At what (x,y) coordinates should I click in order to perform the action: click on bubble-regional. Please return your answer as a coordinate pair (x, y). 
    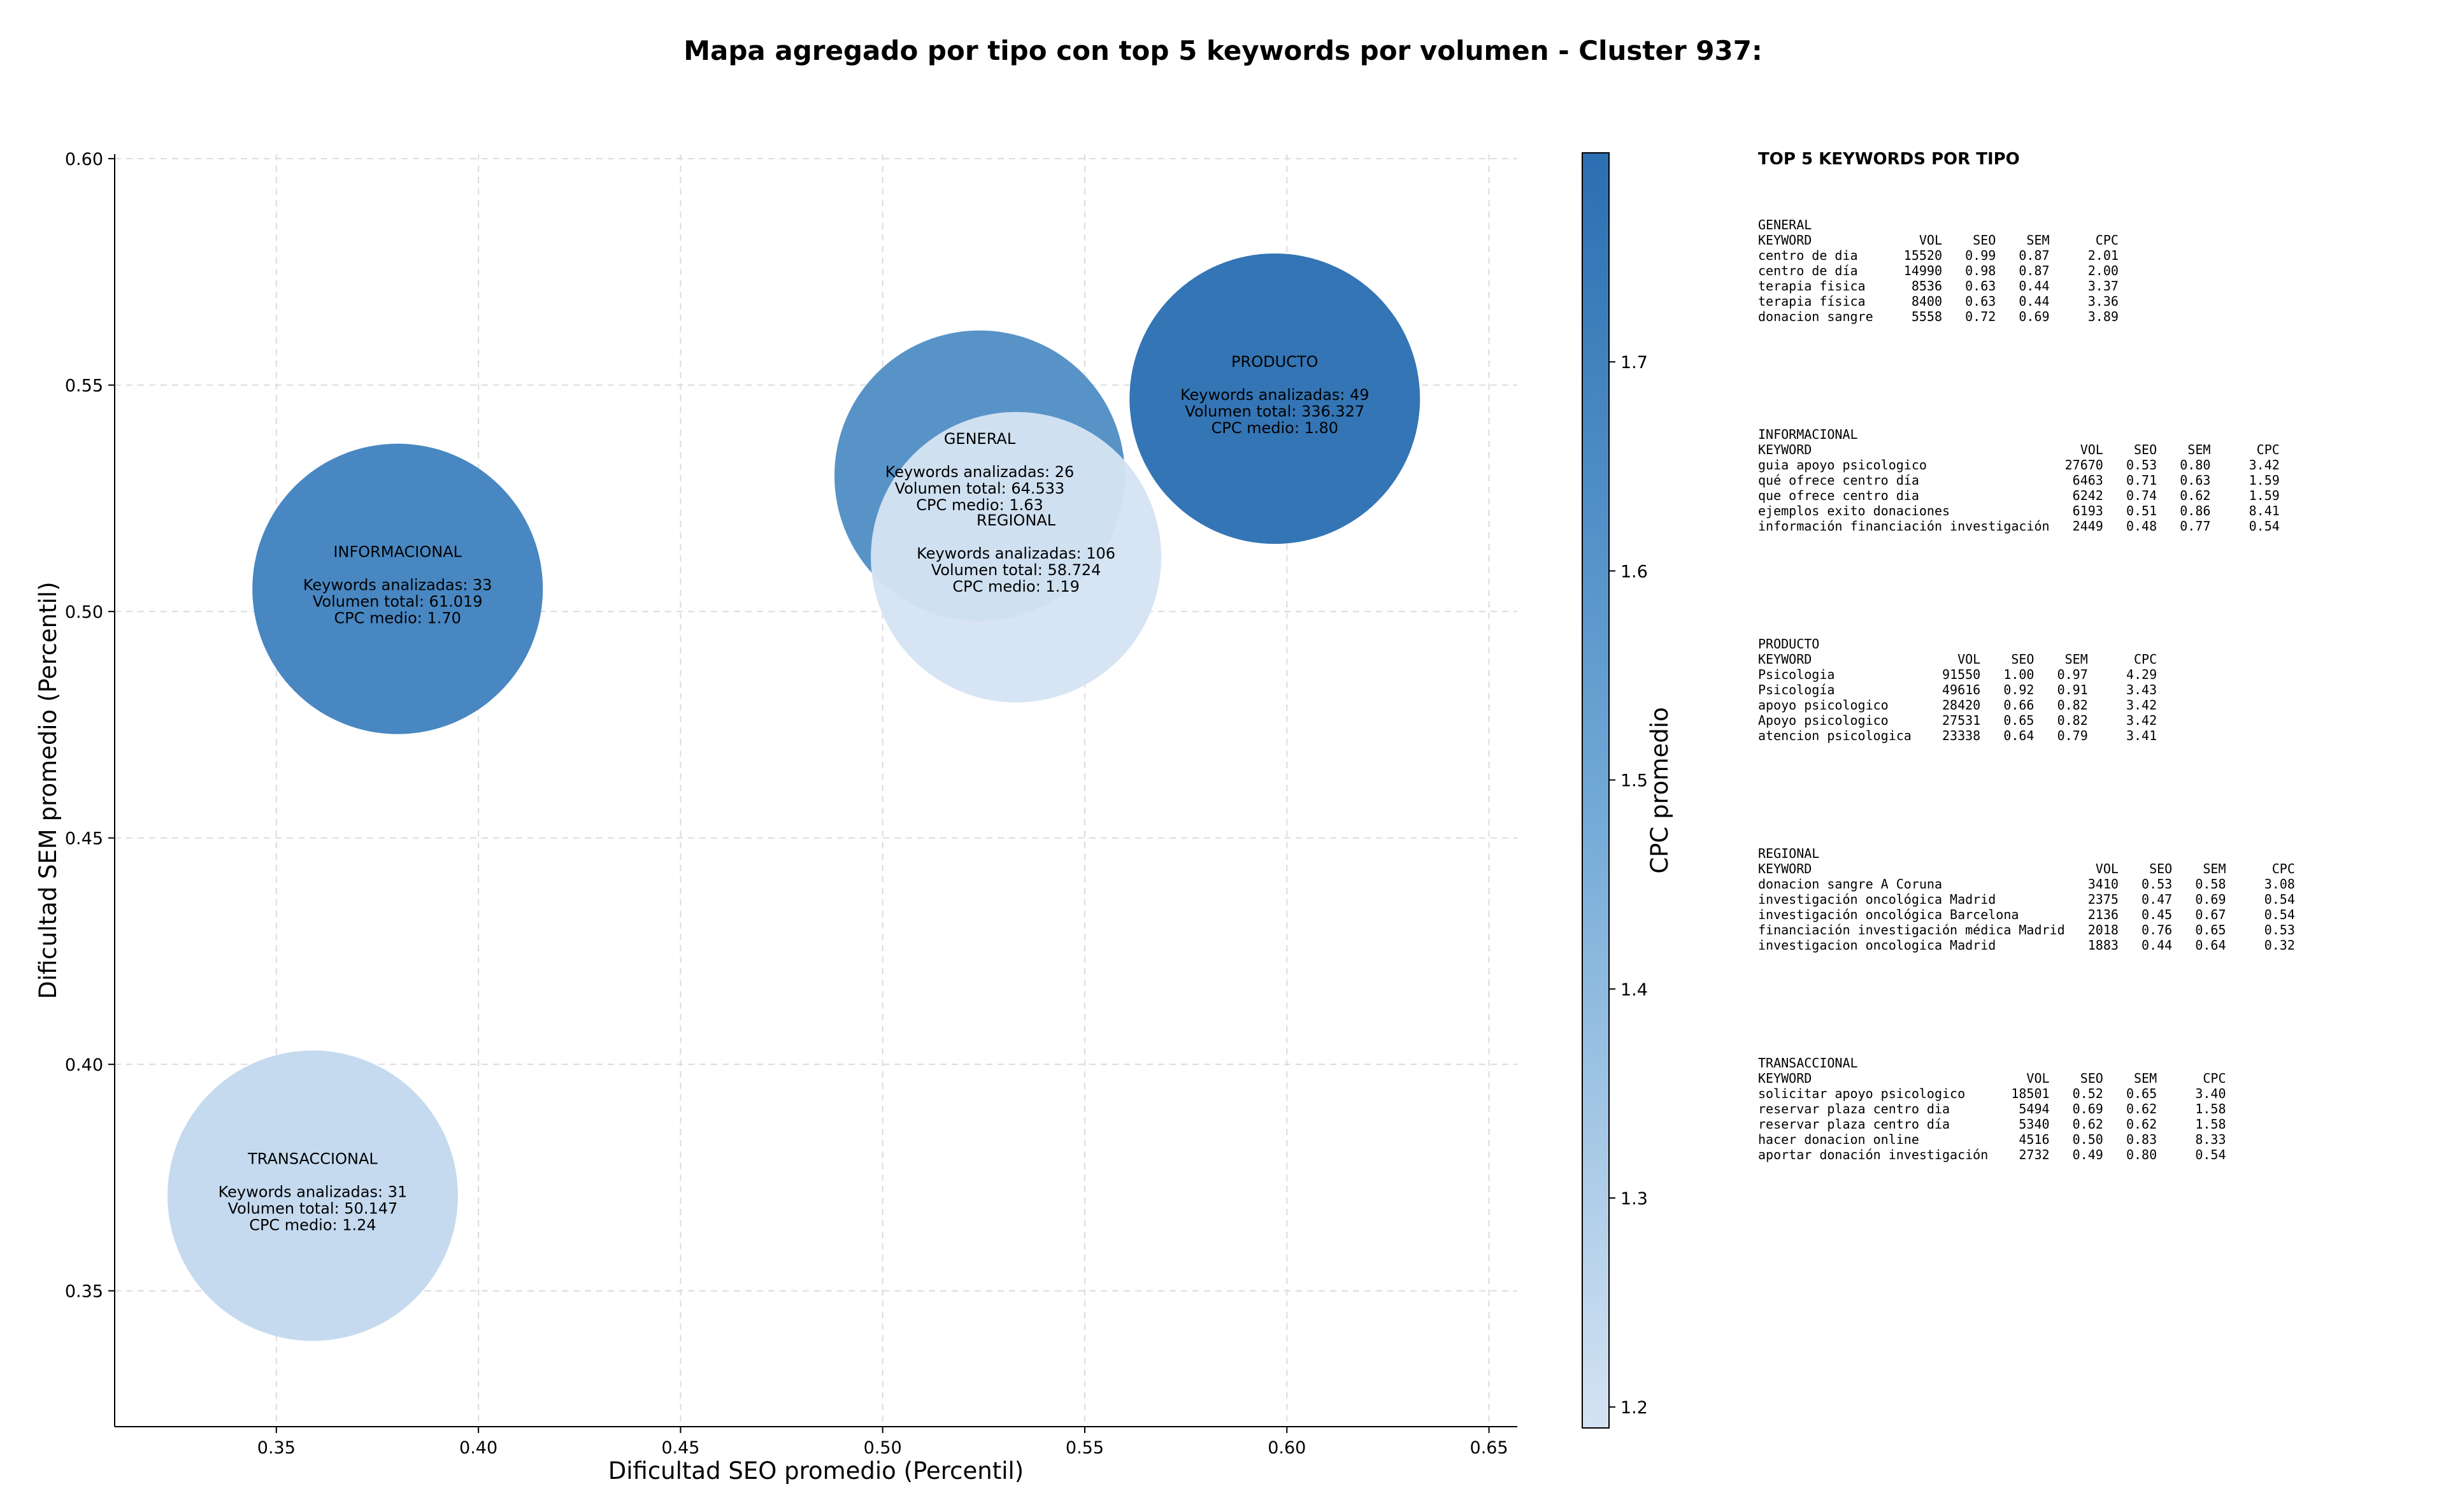
    Looking at the image, I should click on (1017, 557).